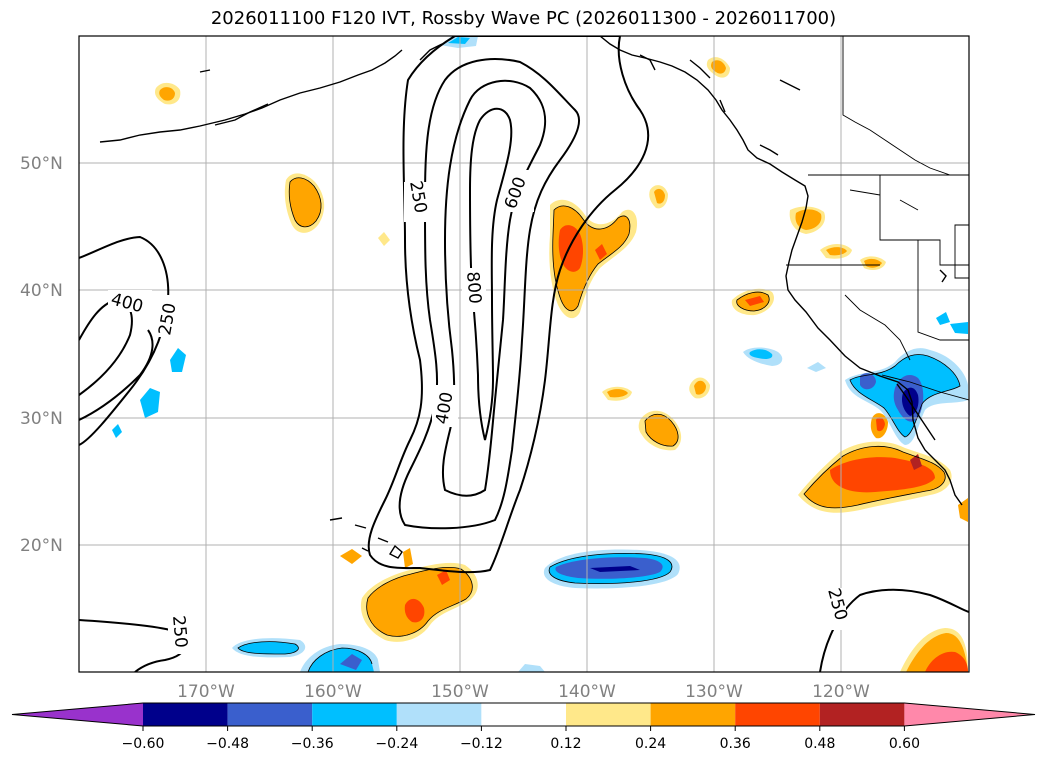 The image size is (1047, 765). What do you see at coordinates (41, 164) in the screenshot?
I see `lat-label: 50°N` at bounding box center [41, 164].